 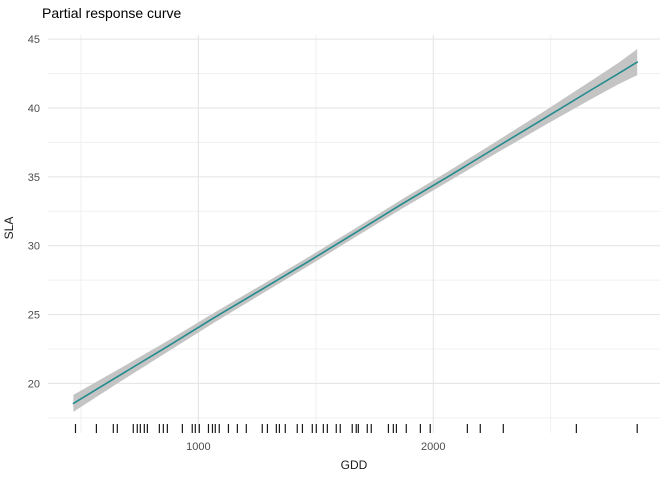 I want to click on y-tick-label: 25, so click(x=34, y=316).